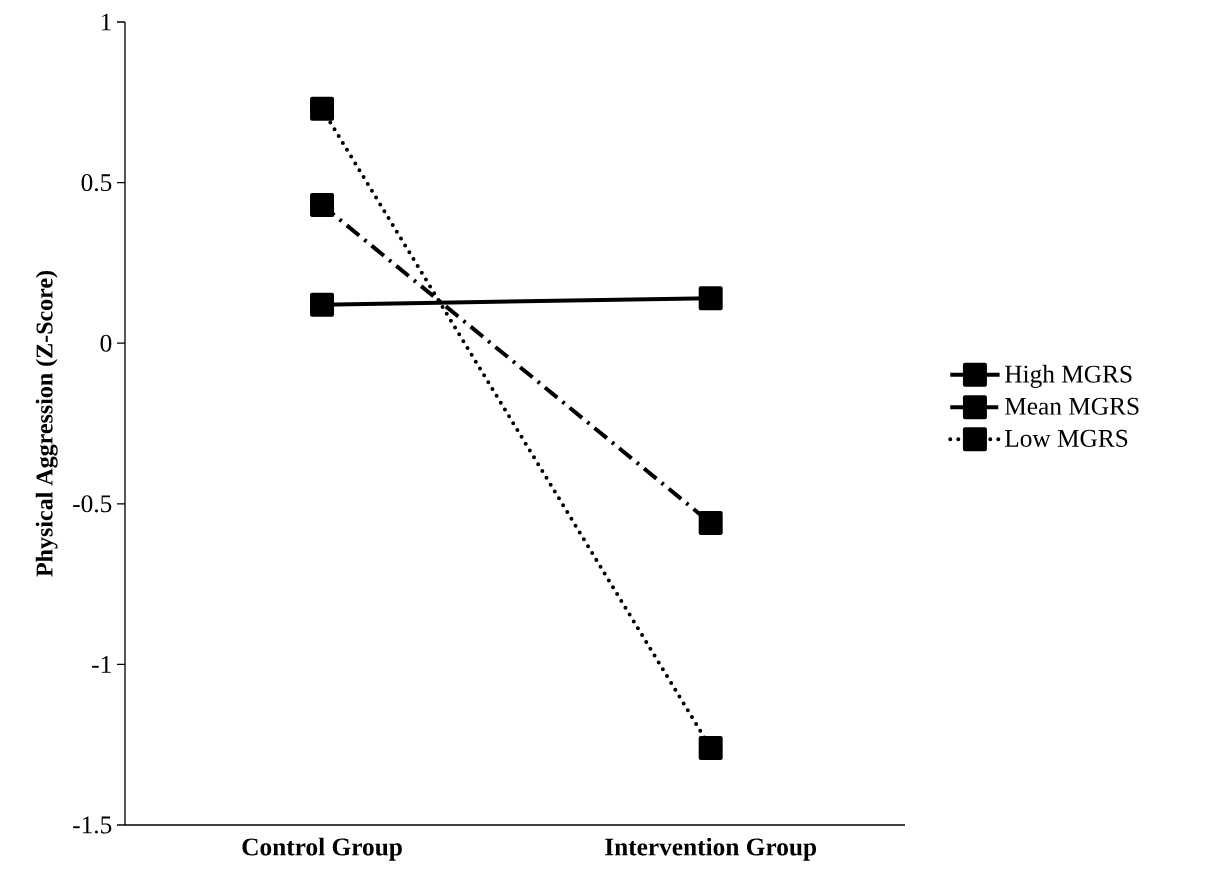 Image resolution: width=1210 pixels, height=882 pixels. I want to click on x-tick-label: Intervention Group, so click(711, 849).